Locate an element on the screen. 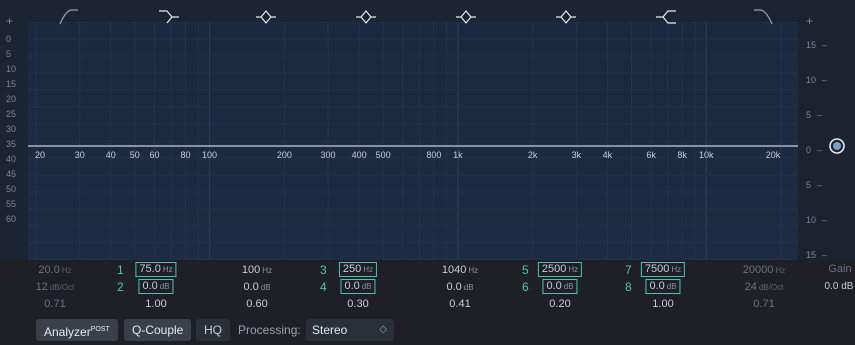  db-scale-label: 20 is located at coordinates (11, 99).